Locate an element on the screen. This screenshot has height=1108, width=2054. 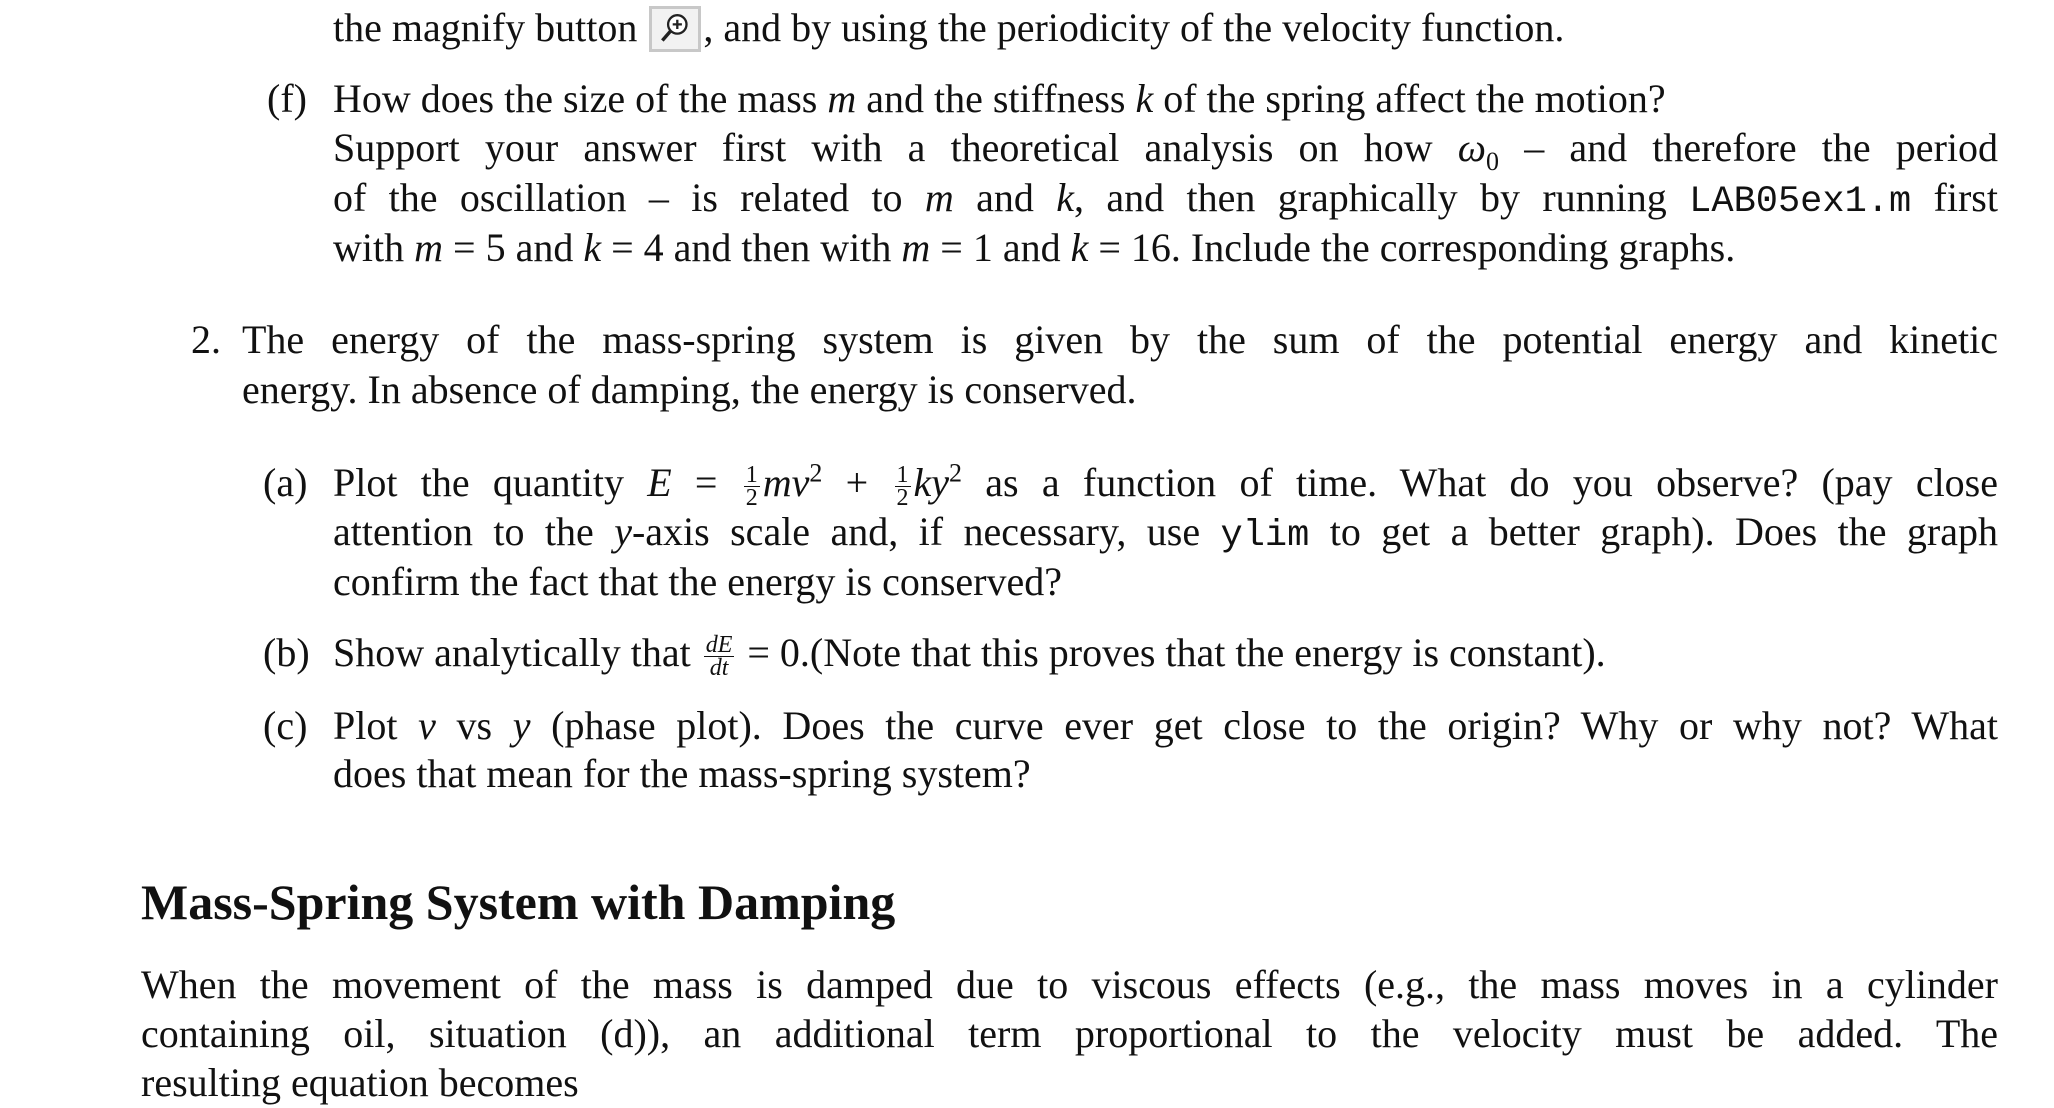
code-text: LAB05ex1.m is located at coordinates (1800, 202).